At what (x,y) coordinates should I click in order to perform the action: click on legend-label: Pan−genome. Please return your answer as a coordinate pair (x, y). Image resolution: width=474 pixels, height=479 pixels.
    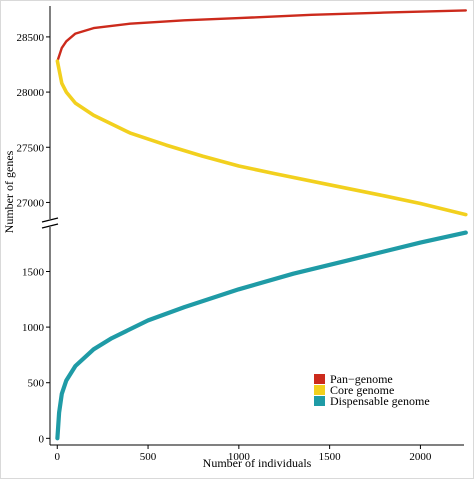
    Looking at the image, I should click on (361, 379).